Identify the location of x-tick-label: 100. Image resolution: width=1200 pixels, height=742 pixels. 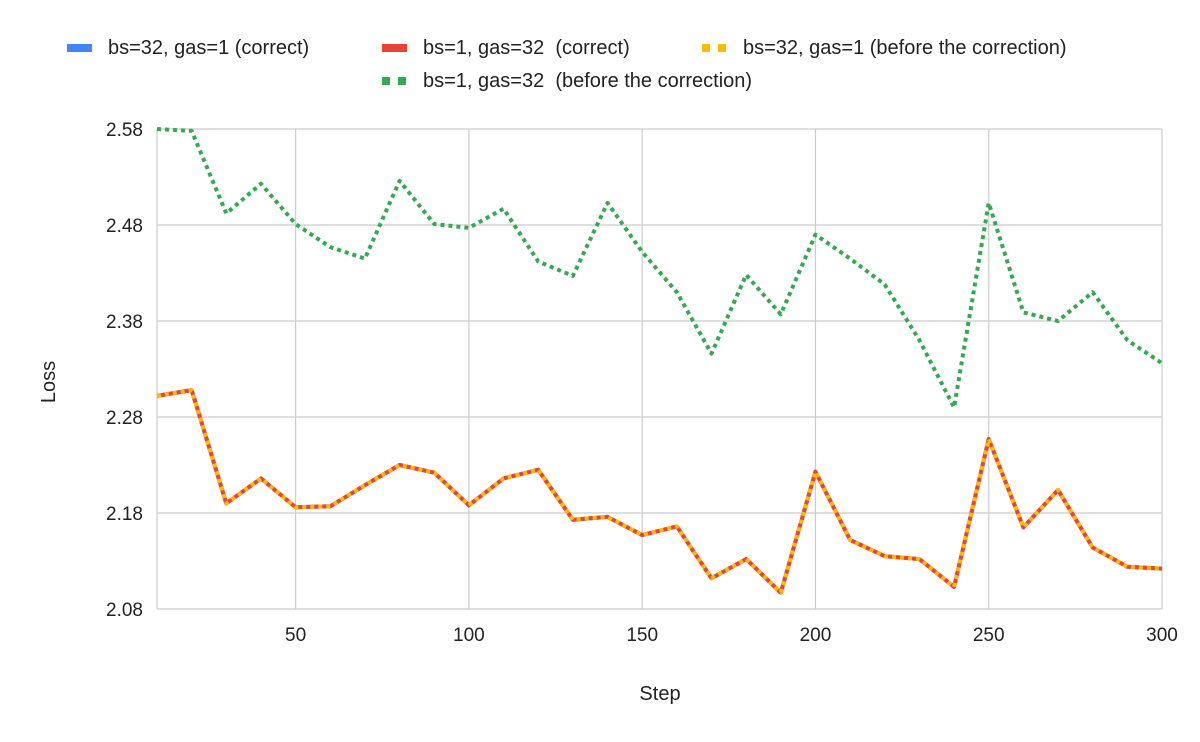
(469, 635).